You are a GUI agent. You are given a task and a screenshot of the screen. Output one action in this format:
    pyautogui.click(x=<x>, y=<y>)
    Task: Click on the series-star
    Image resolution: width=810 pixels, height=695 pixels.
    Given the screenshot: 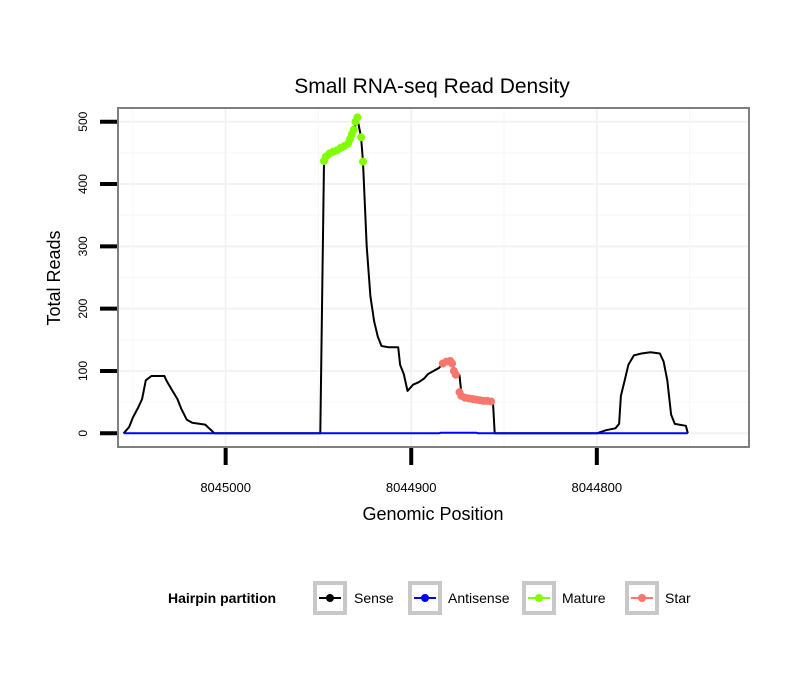 What is the action you would take?
    pyautogui.click(x=467, y=381)
    